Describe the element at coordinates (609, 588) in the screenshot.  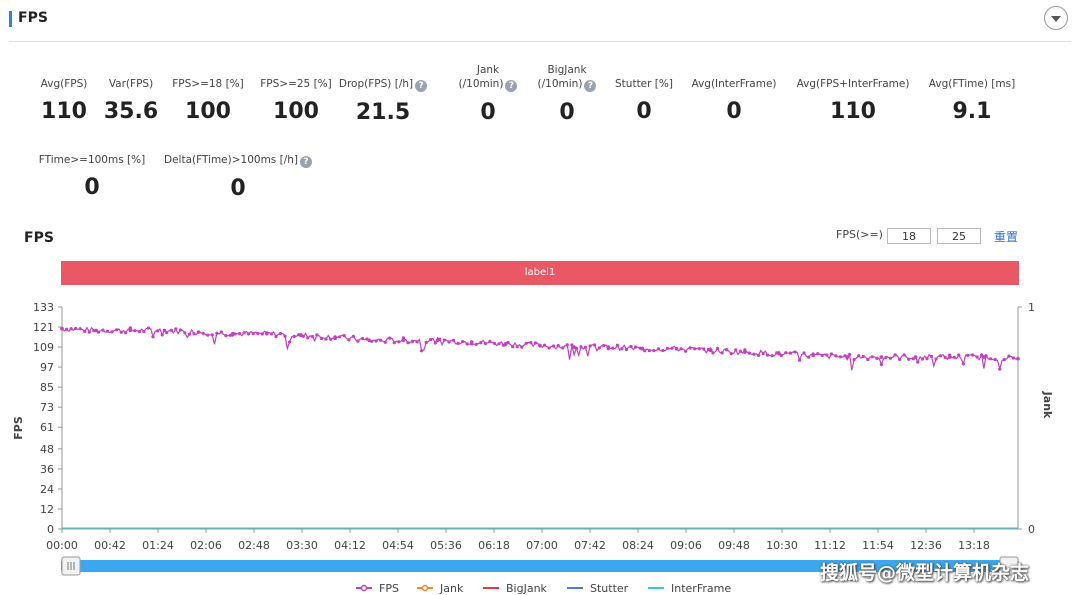
I see `legend-label-stutter: Stutter` at that location.